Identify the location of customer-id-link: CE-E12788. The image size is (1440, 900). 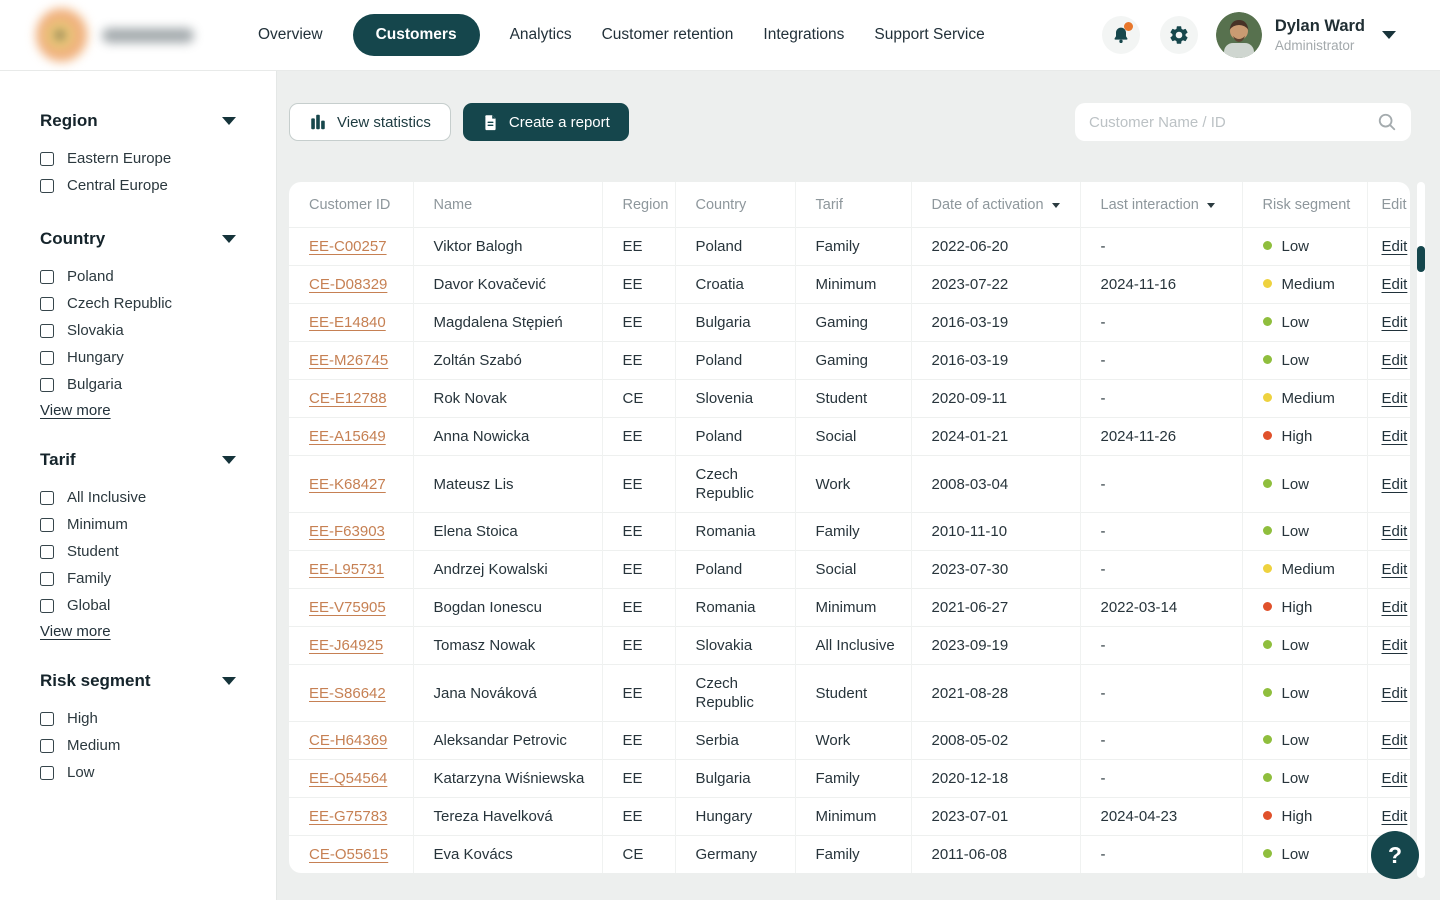
(348, 398).